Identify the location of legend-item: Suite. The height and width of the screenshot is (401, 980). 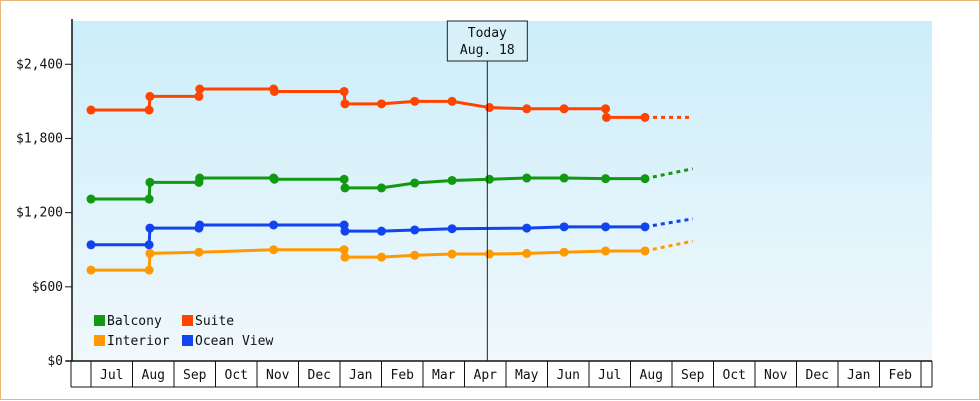
(208, 321).